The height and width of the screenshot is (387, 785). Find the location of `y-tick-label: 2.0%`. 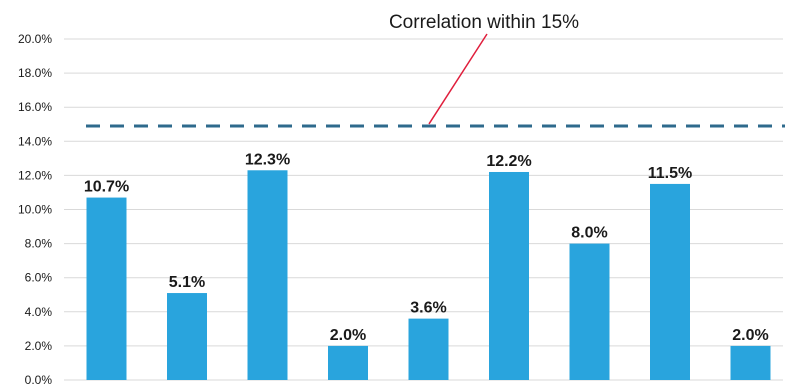

y-tick-label: 2.0% is located at coordinates (39, 346).